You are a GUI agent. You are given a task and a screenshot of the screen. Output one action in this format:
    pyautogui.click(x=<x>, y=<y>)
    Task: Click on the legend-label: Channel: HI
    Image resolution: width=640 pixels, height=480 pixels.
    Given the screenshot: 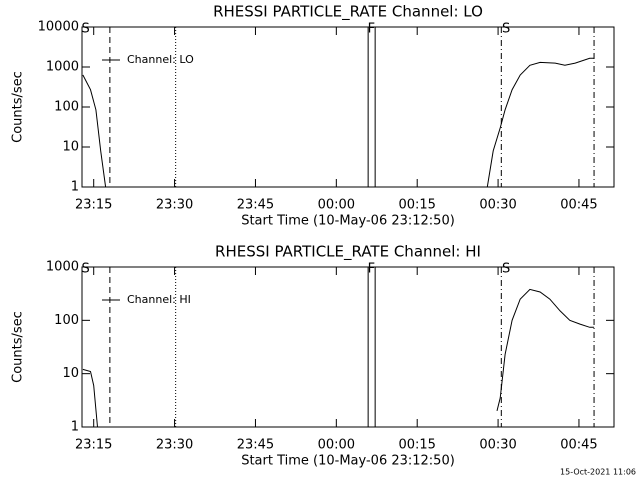 What is the action you would take?
    pyautogui.click(x=159, y=299)
    